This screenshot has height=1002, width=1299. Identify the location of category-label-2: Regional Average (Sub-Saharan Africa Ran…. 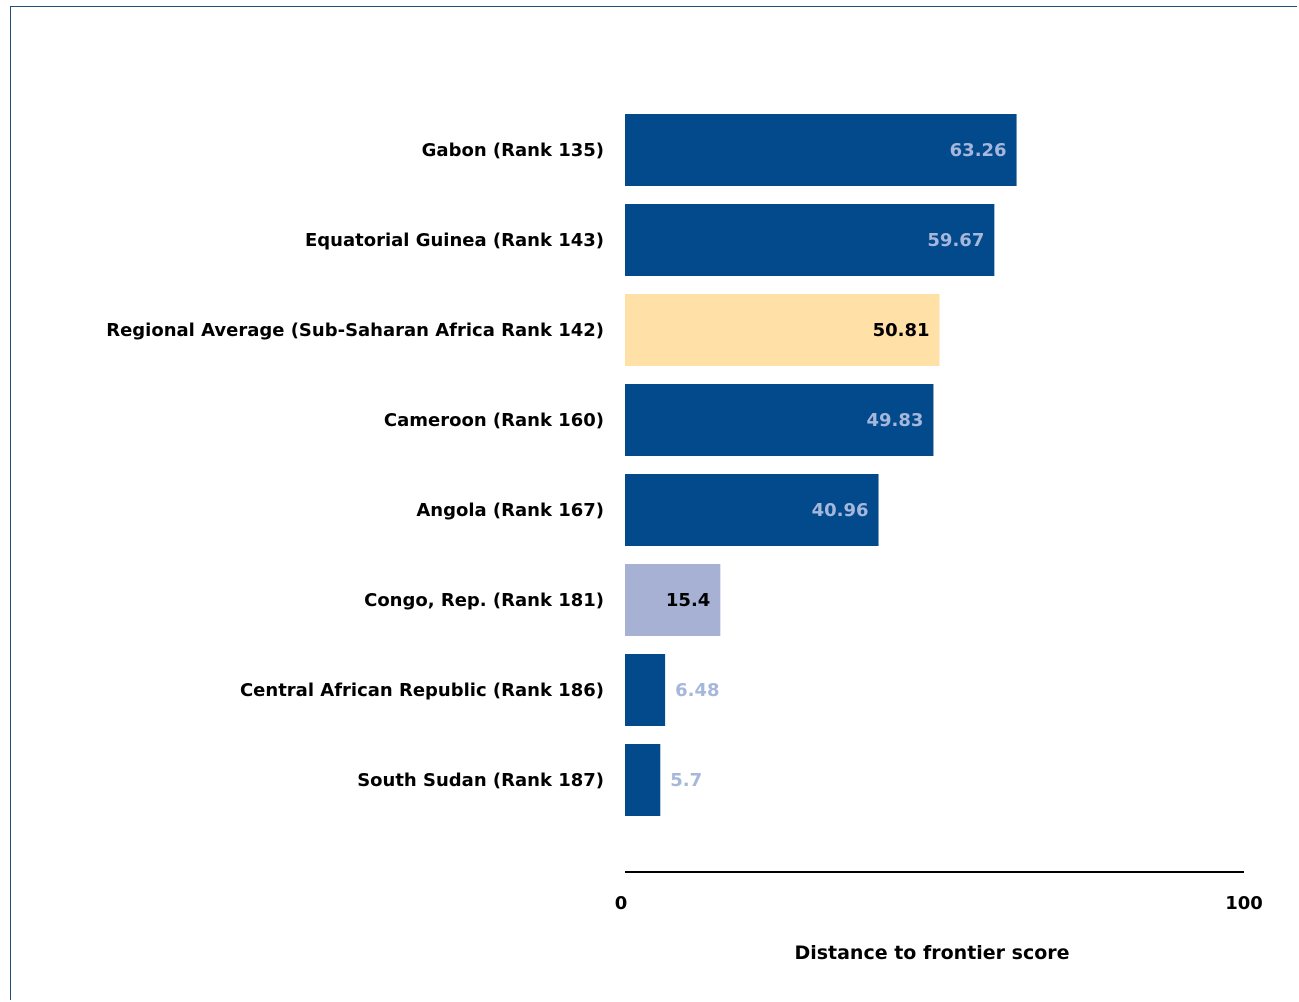
(355, 330).